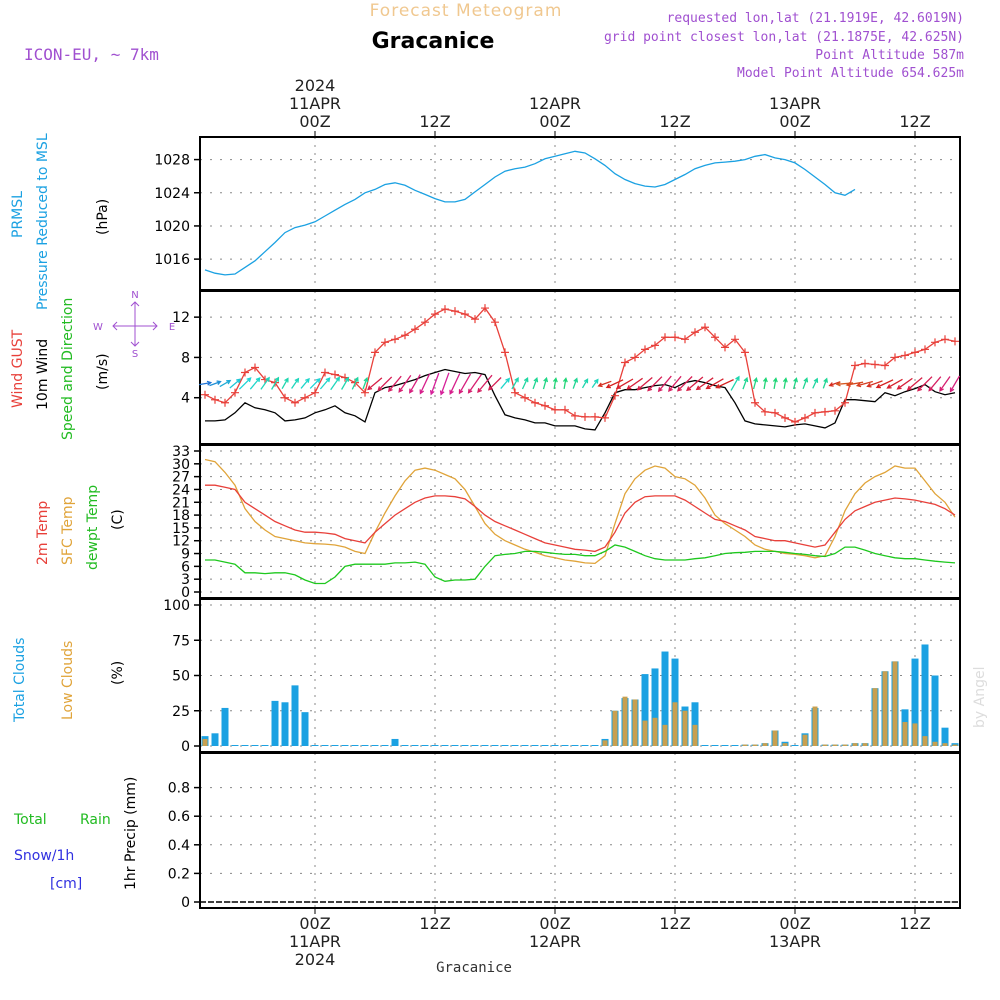  I want to click on y-tick-label: 0.8, so click(179, 789).